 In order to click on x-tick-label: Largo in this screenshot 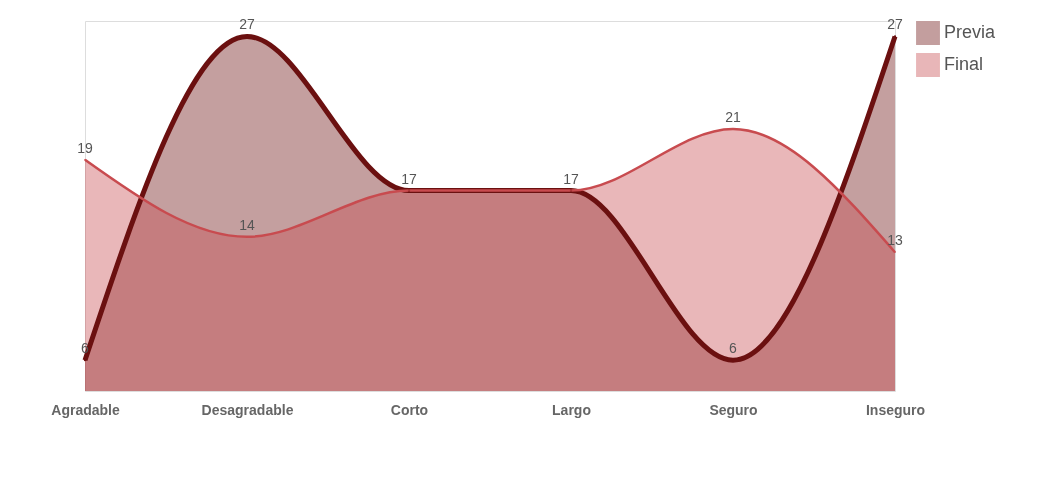, I will do `click(571, 409)`.